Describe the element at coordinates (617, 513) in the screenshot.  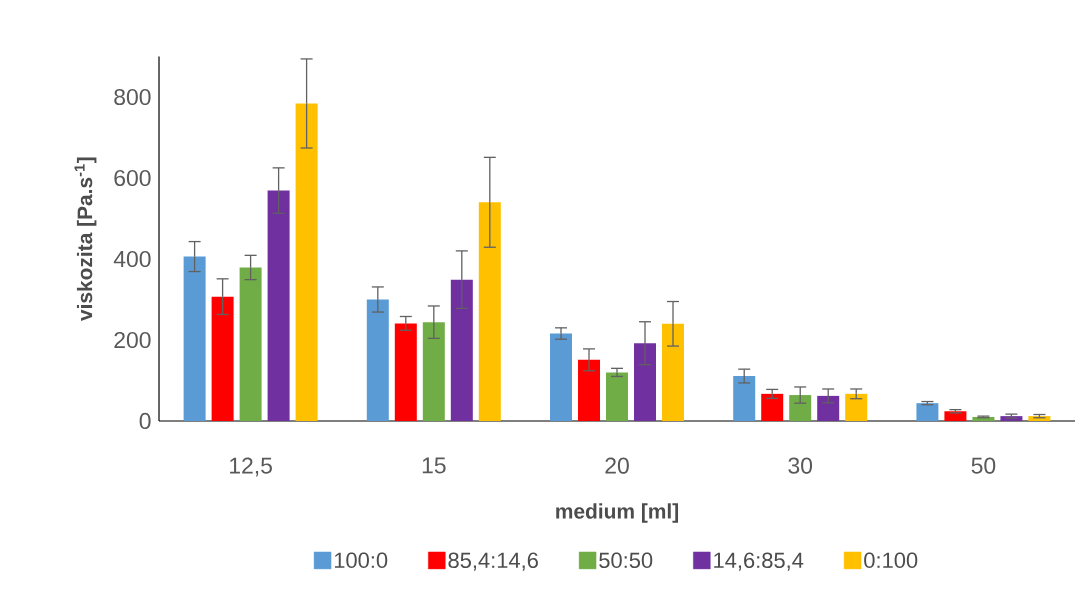
I see `x-axis-title: medium [ml]` at that location.